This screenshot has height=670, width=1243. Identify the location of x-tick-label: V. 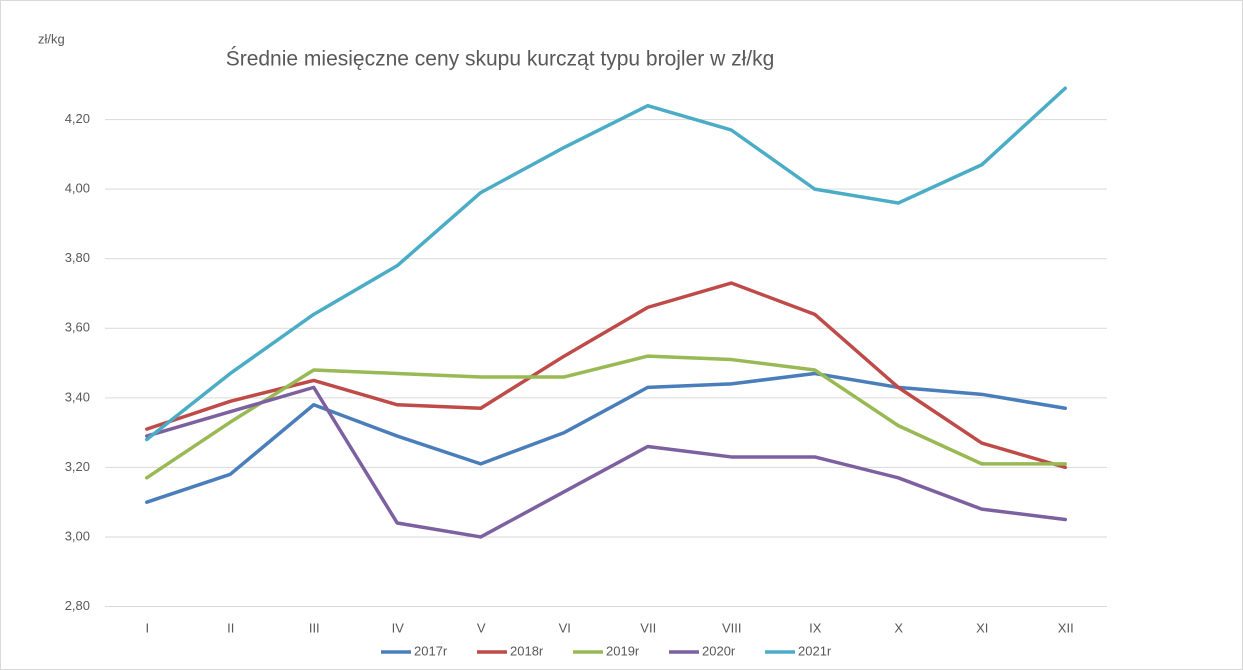
(481, 627).